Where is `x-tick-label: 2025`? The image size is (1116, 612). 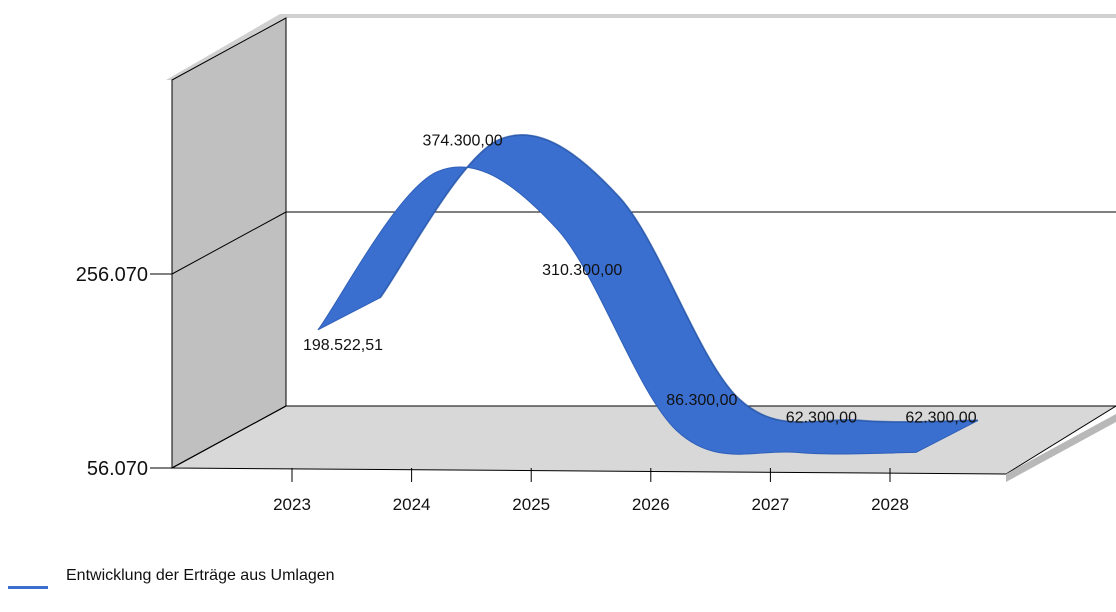
x-tick-label: 2025 is located at coordinates (531, 504).